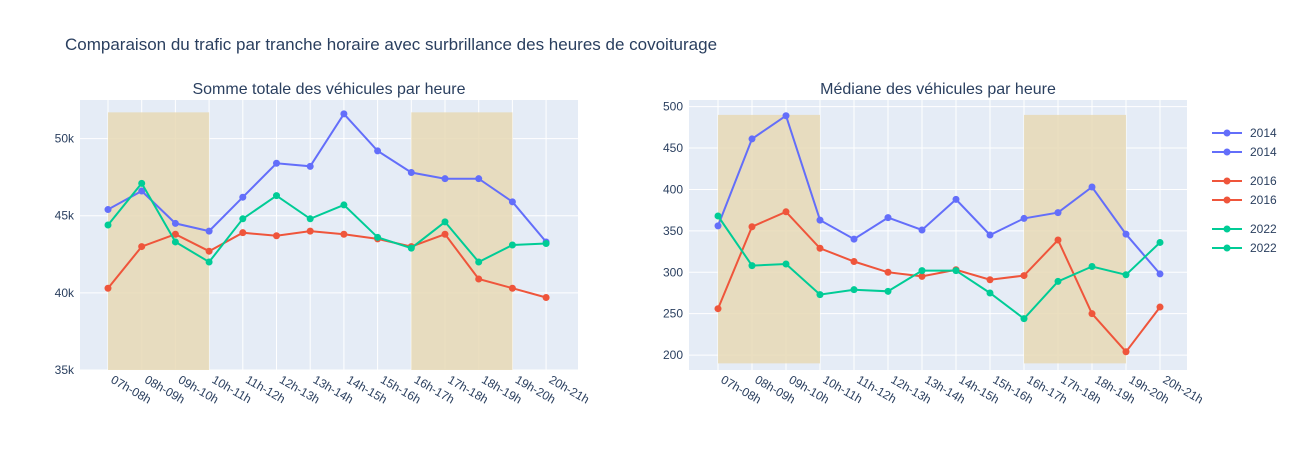 This screenshot has height=455, width=1298. I want to click on y-tick-label: 40k, so click(65, 293).